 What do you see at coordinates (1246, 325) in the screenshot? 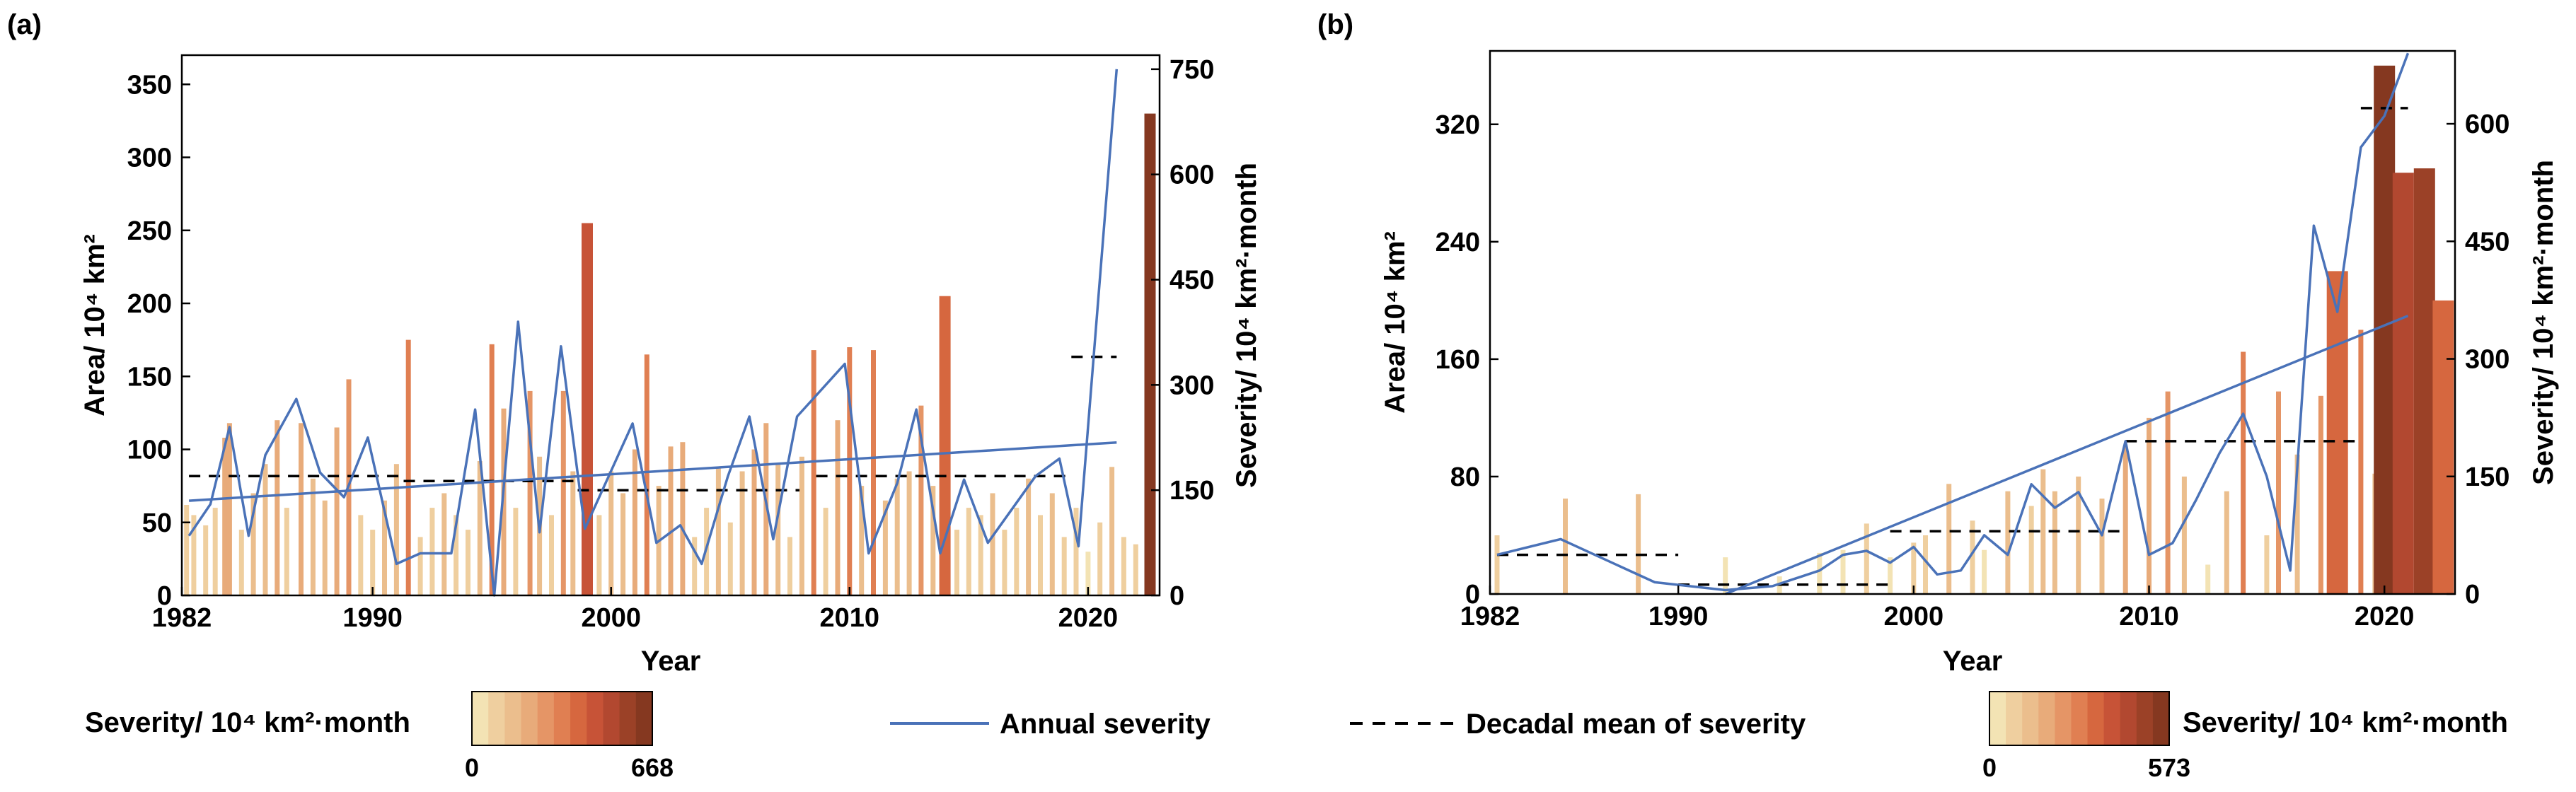
I see `panel-a-ylabel-right: Severity/ 10⁴ km²·month` at bounding box center [1246, 325].